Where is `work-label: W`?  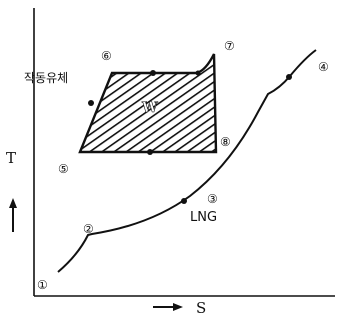
work-label: W is located at coordinates (149, 108).